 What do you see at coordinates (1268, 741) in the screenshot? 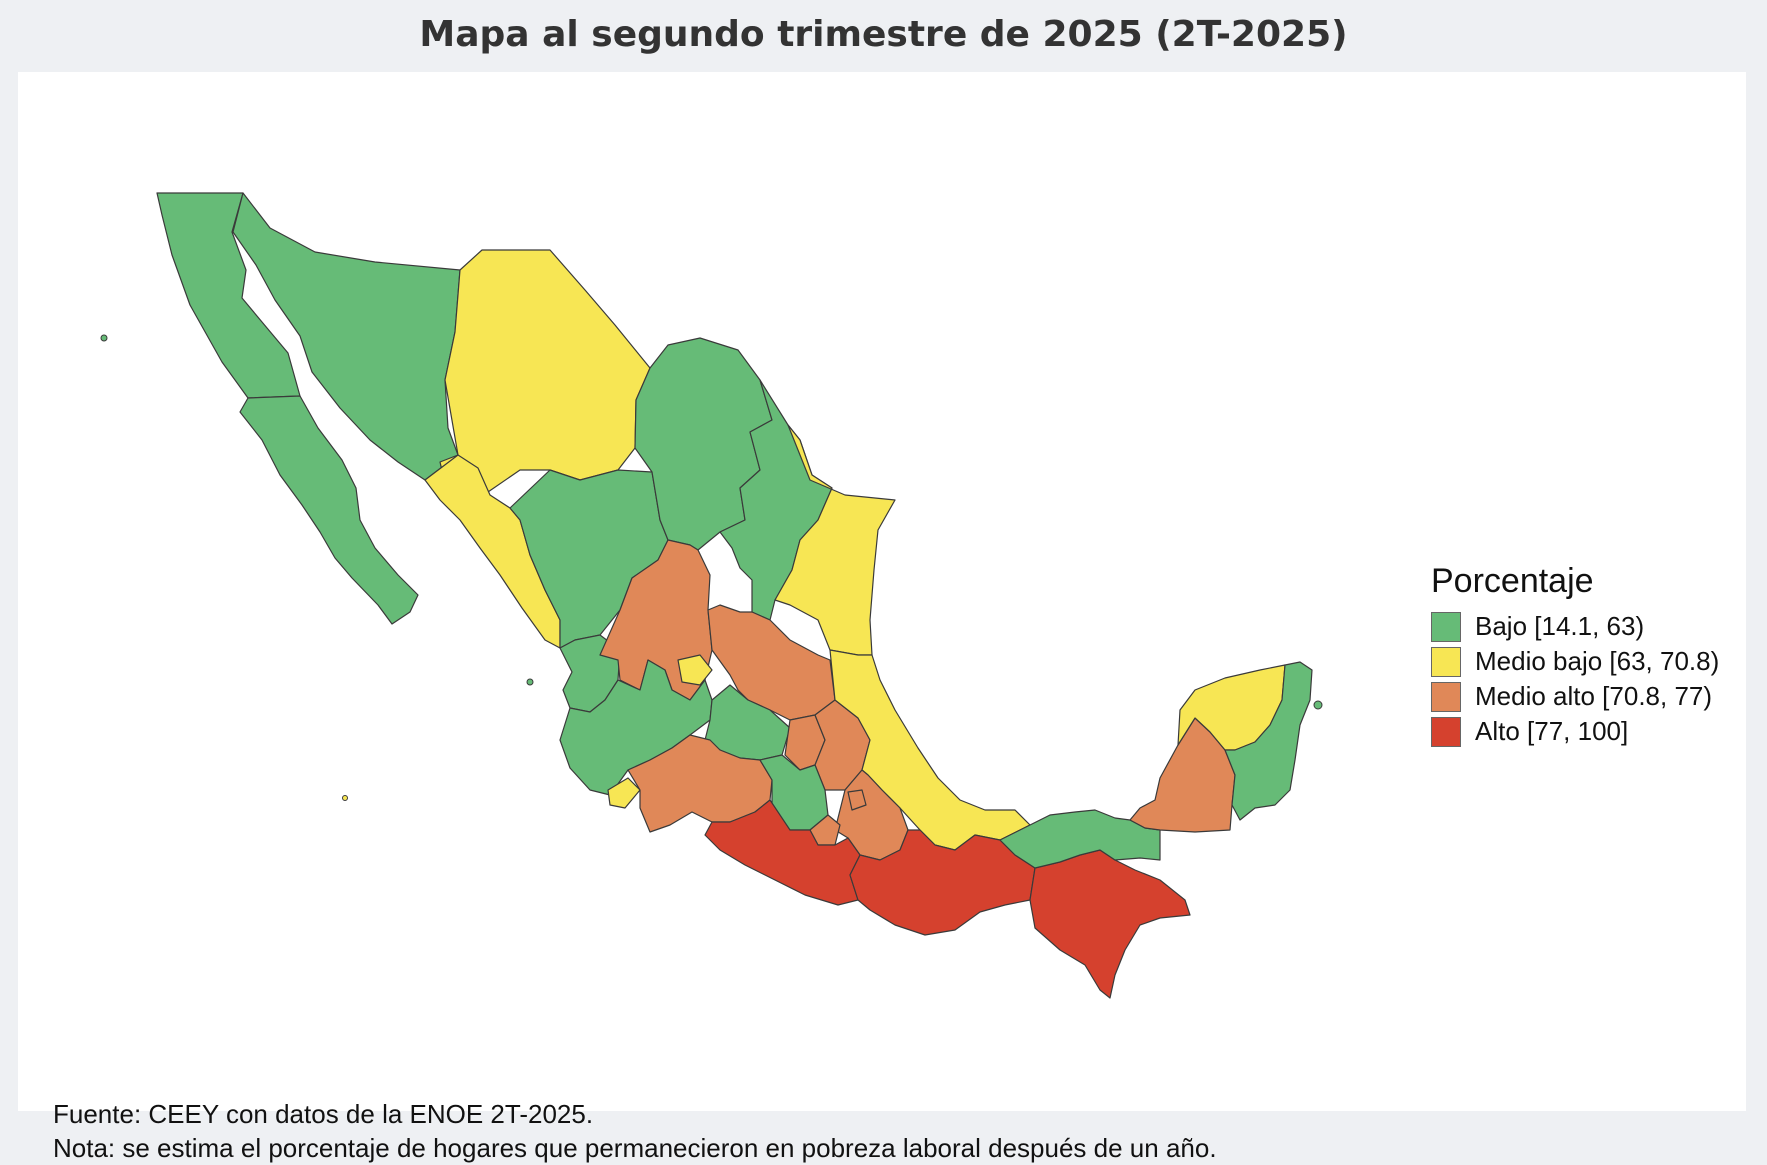
I see `region-quintana-roo: Quintana Roo` at bounding box center [1268, 741].